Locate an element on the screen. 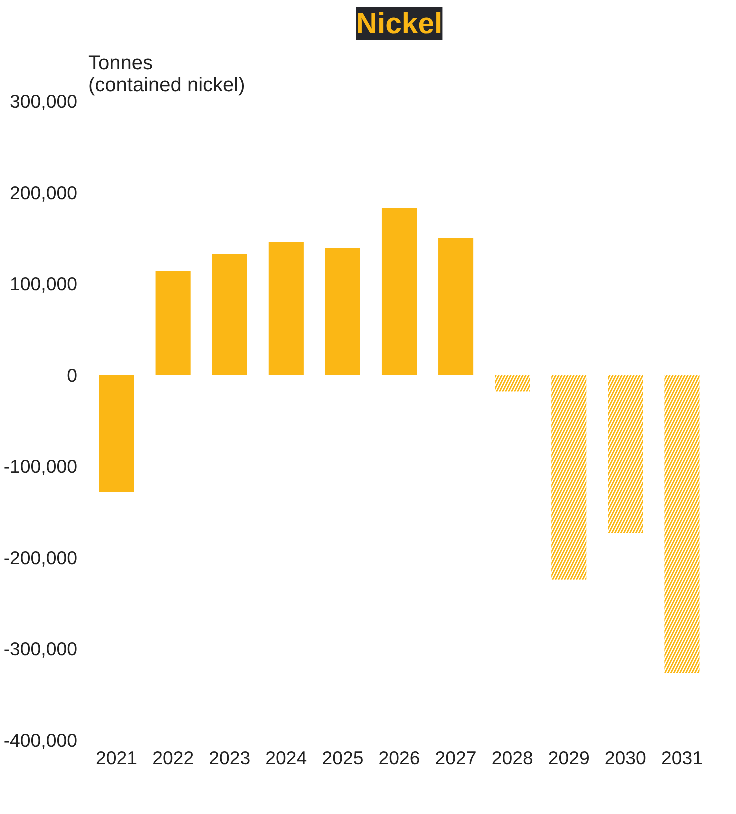 The height and width of the screenshot is (814, 736). y-tick-label: 200,000 is located at coordinates (44, 193).